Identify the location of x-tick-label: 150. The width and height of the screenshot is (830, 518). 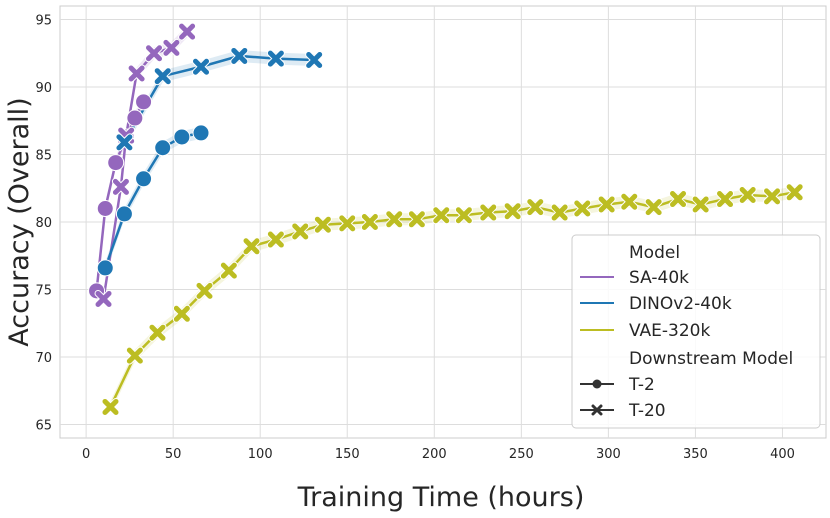
(347, 454).